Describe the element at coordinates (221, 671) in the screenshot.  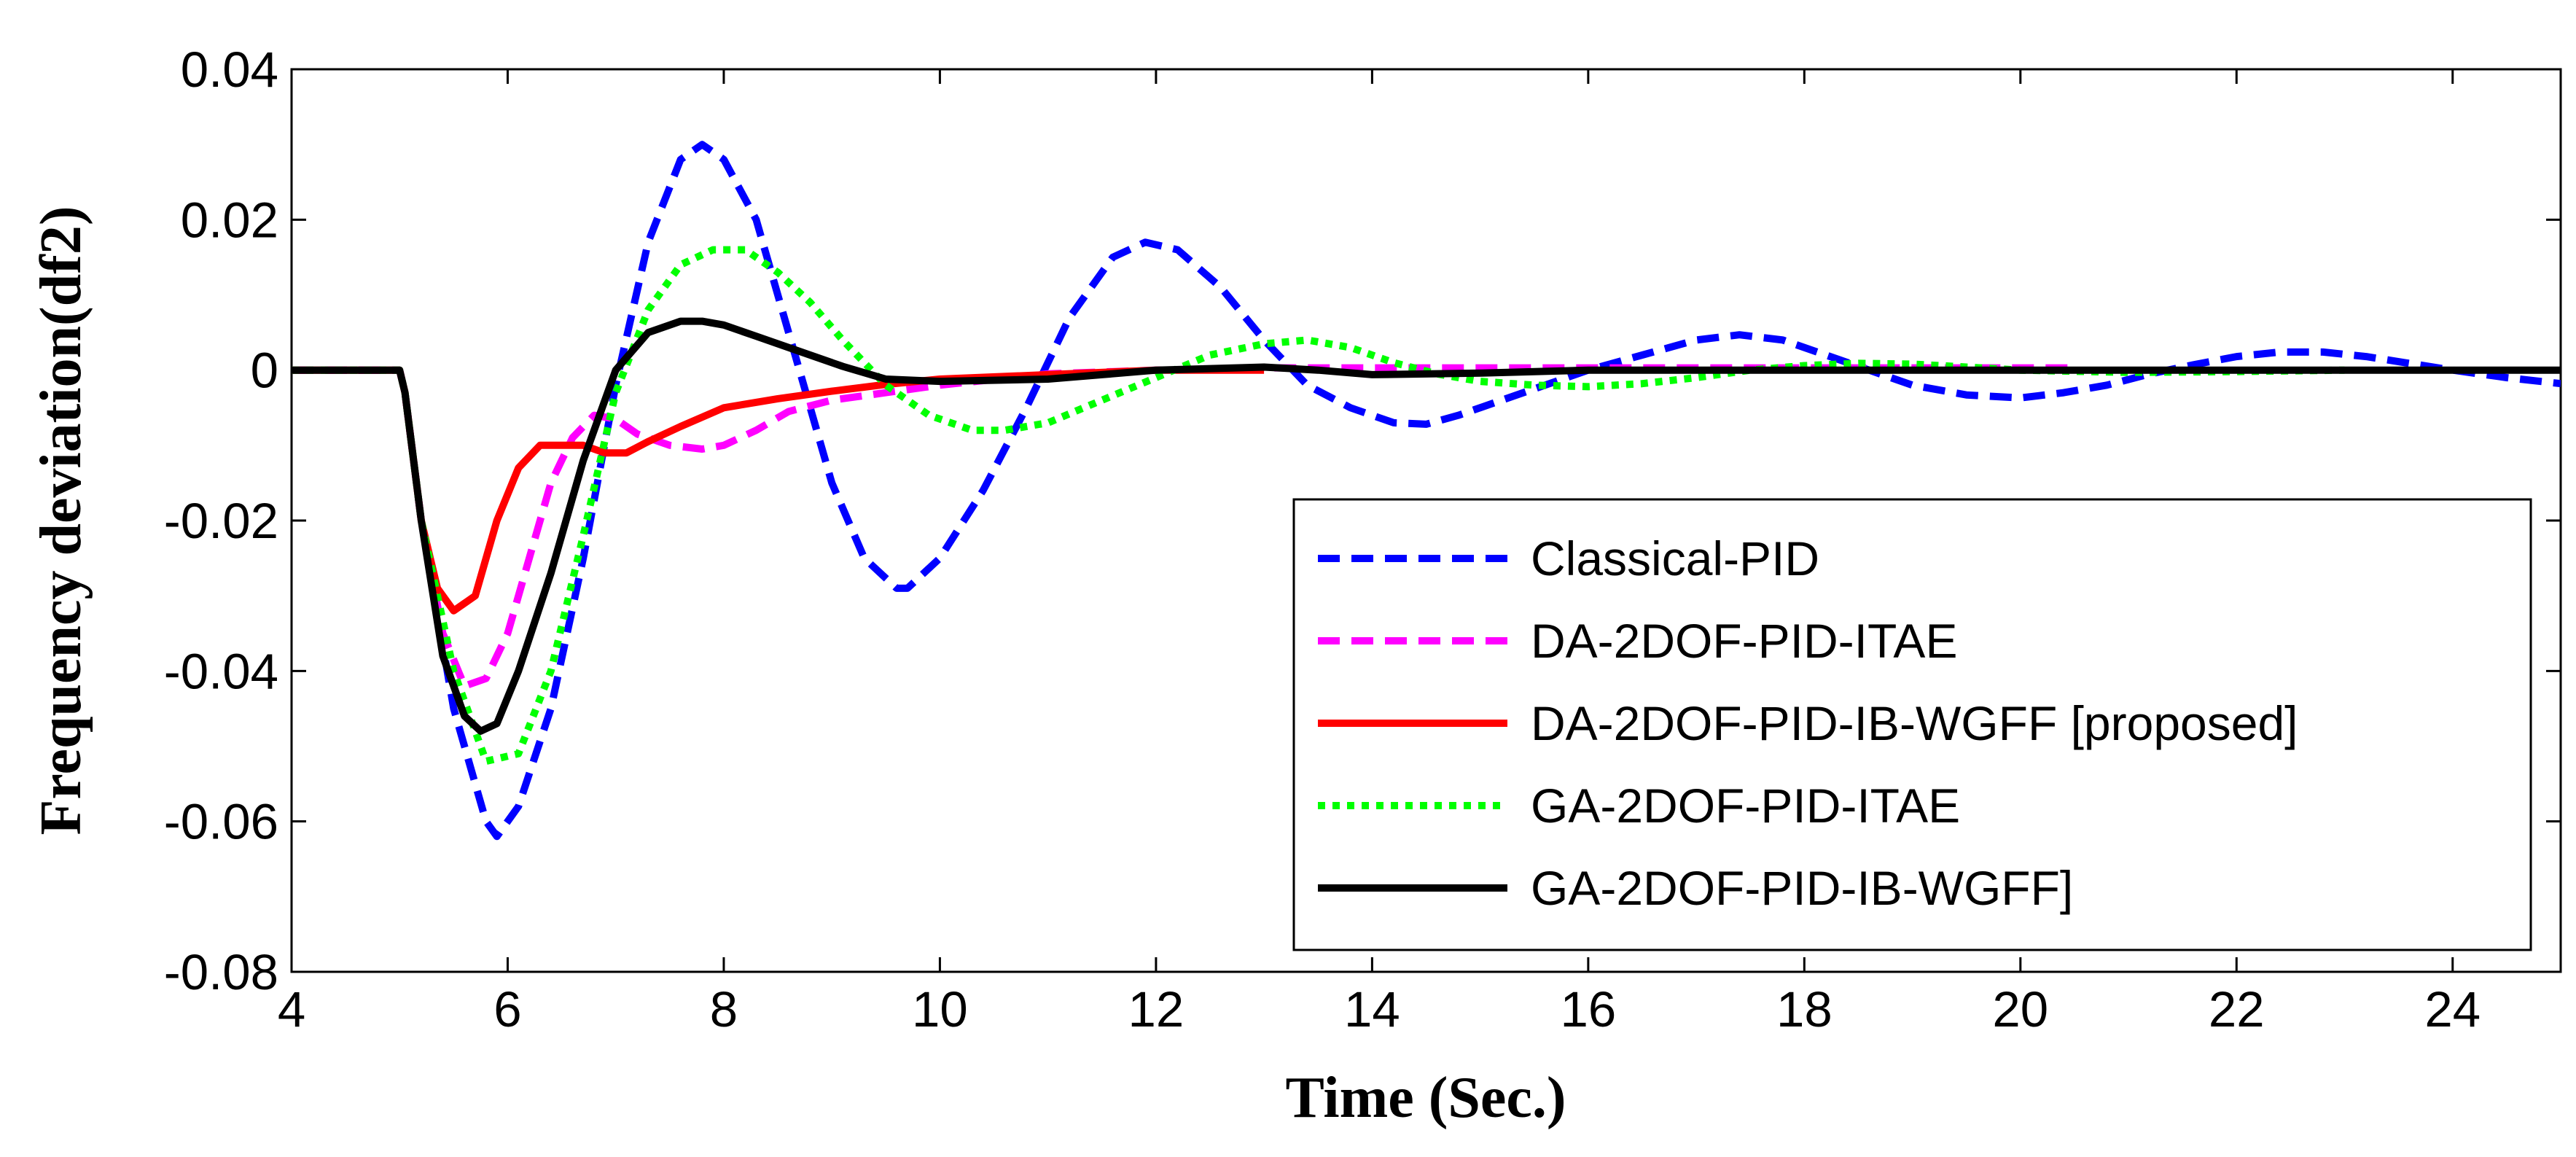
I see `y-tick-label: -0.04` at that location.